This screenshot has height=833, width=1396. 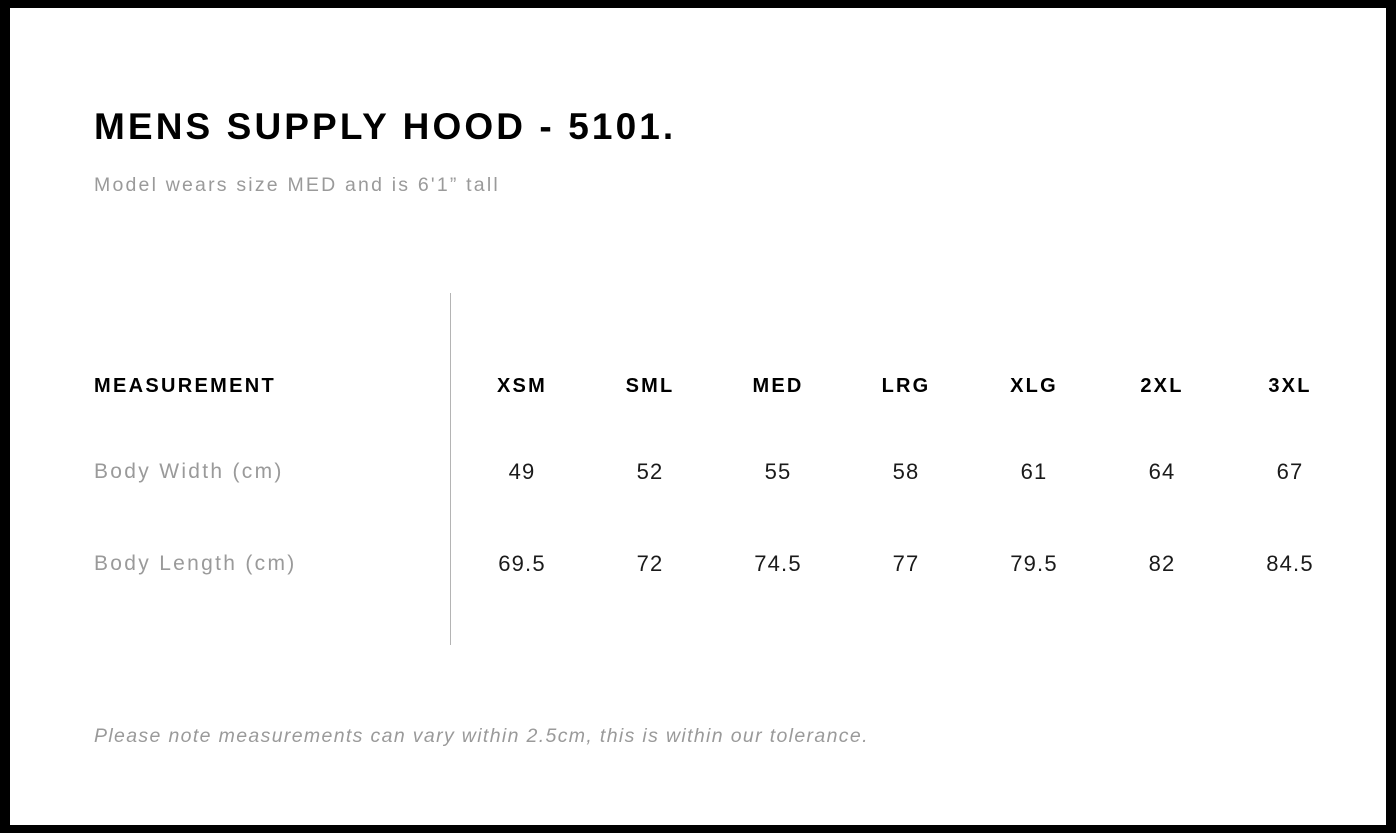 I want to click on column-header-med: MED, so click(x=778, y=386).